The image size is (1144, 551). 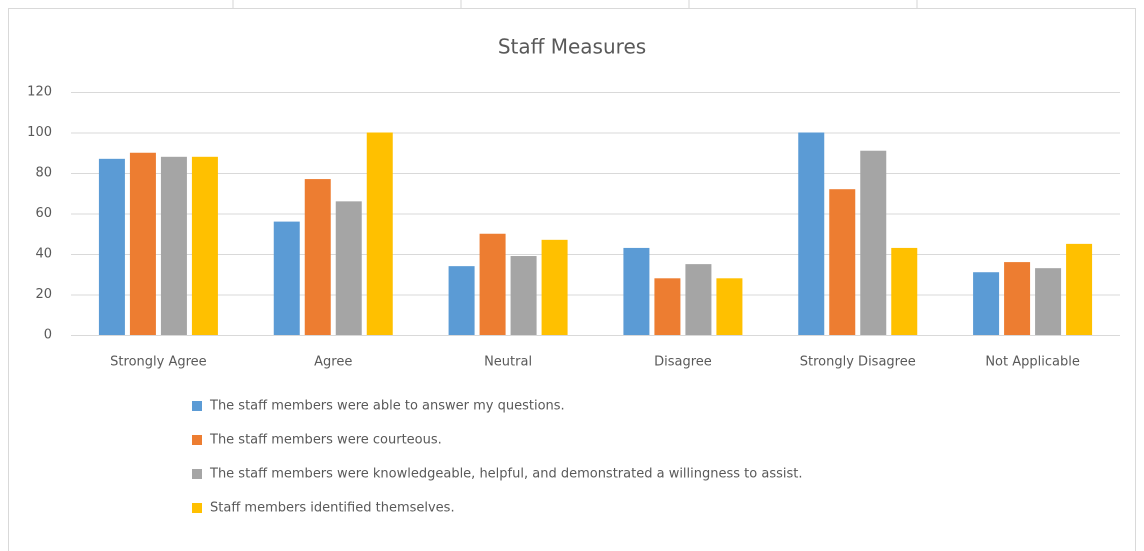 I want to click on y-tick-label: 120, so click(x=39, y=92).